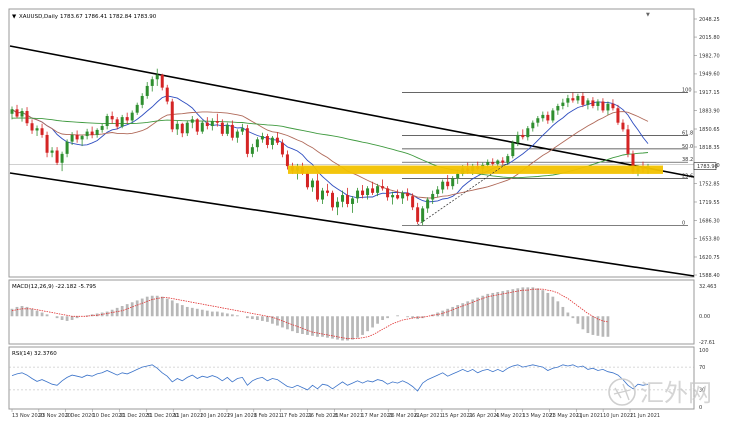  Describe the element at coordinates (296, 416) in the screenshot. I see `time-tick-label: 17 Feb 2021` at that location.